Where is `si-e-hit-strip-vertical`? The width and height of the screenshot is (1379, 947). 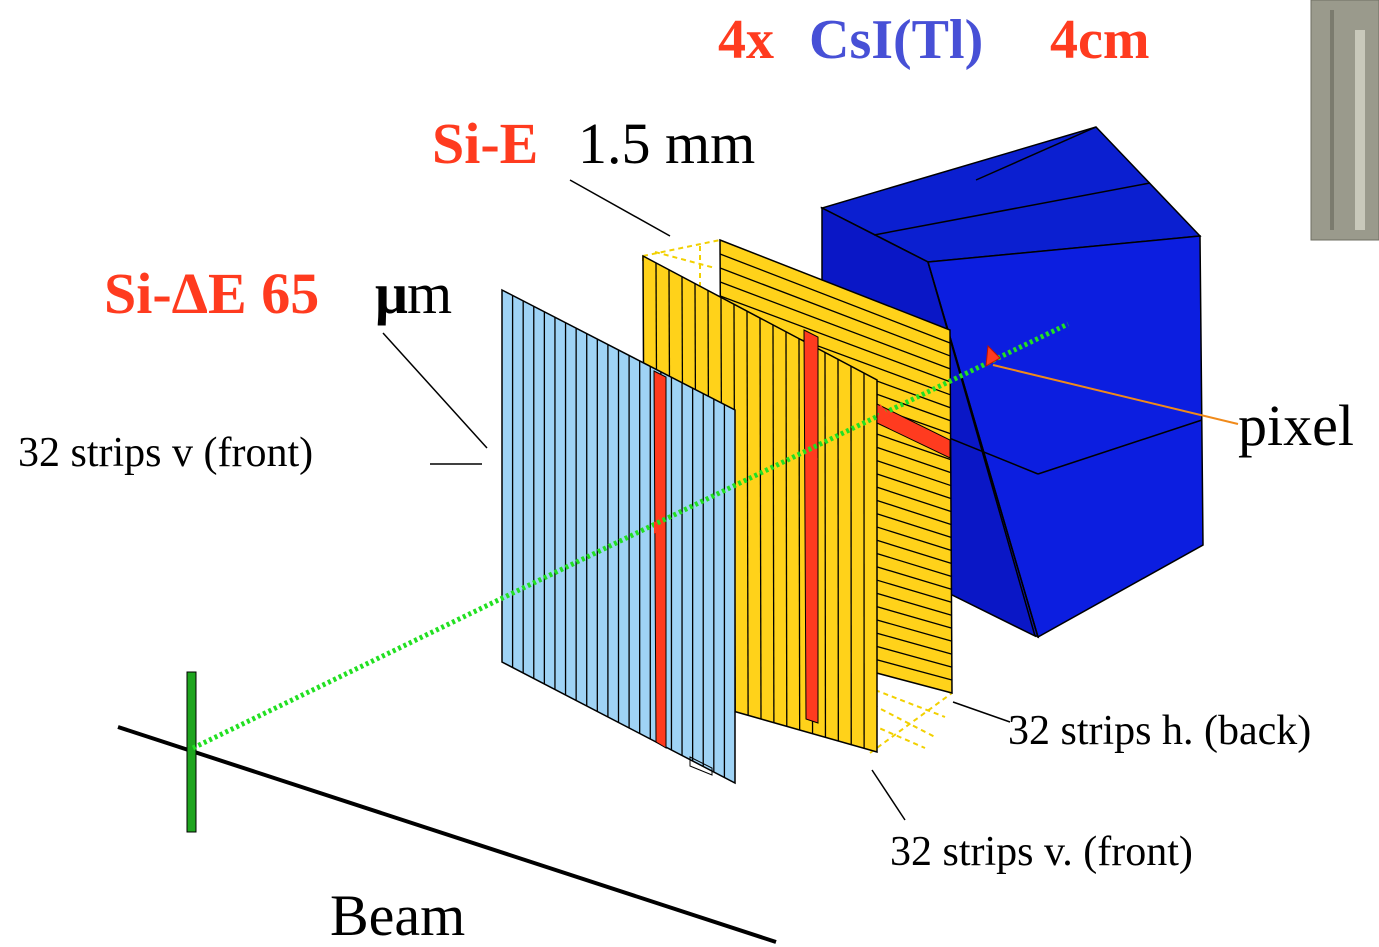
si-e-hit-strip-vertical is located at coordinates (811, 526).